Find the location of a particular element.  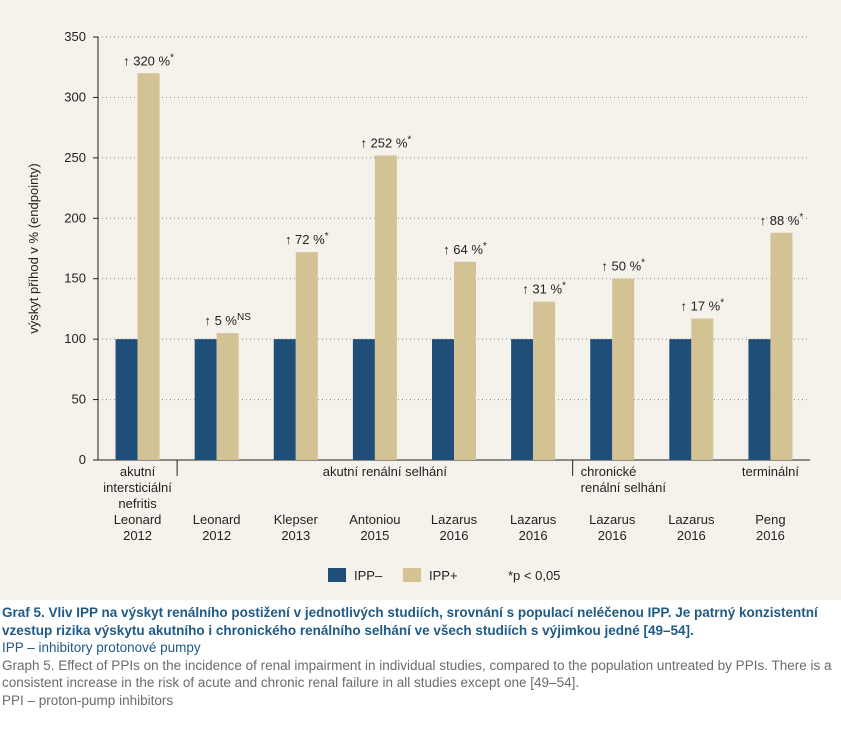

bar-annotation: ↑ 17 %* is located at coordinates (703, 306).